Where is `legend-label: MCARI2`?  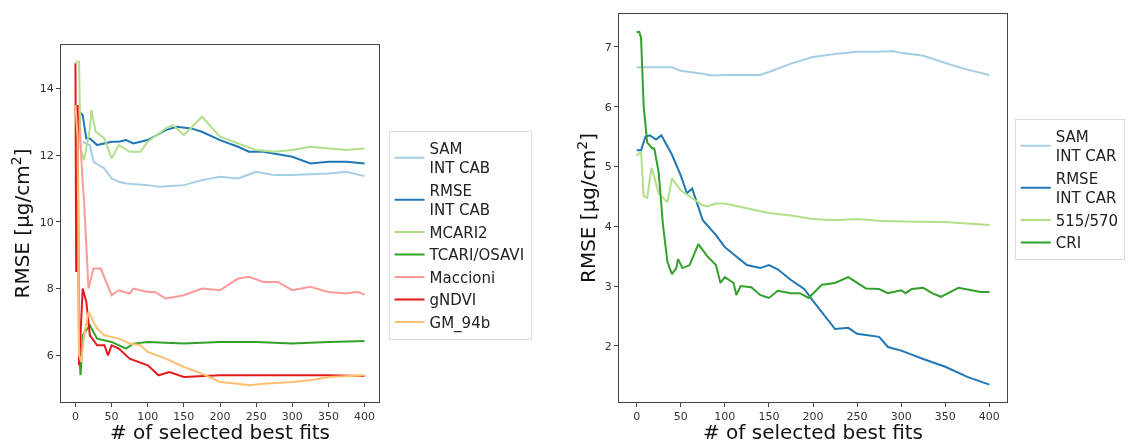
legend-label: MCARI2 is located at coordinates (458, 232).